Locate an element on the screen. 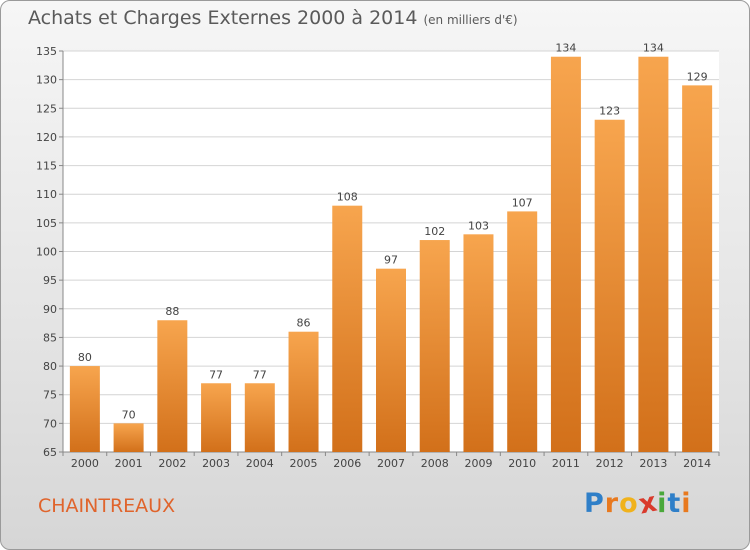  x-tick-label: 2004 is located at coordinates (260, 463).